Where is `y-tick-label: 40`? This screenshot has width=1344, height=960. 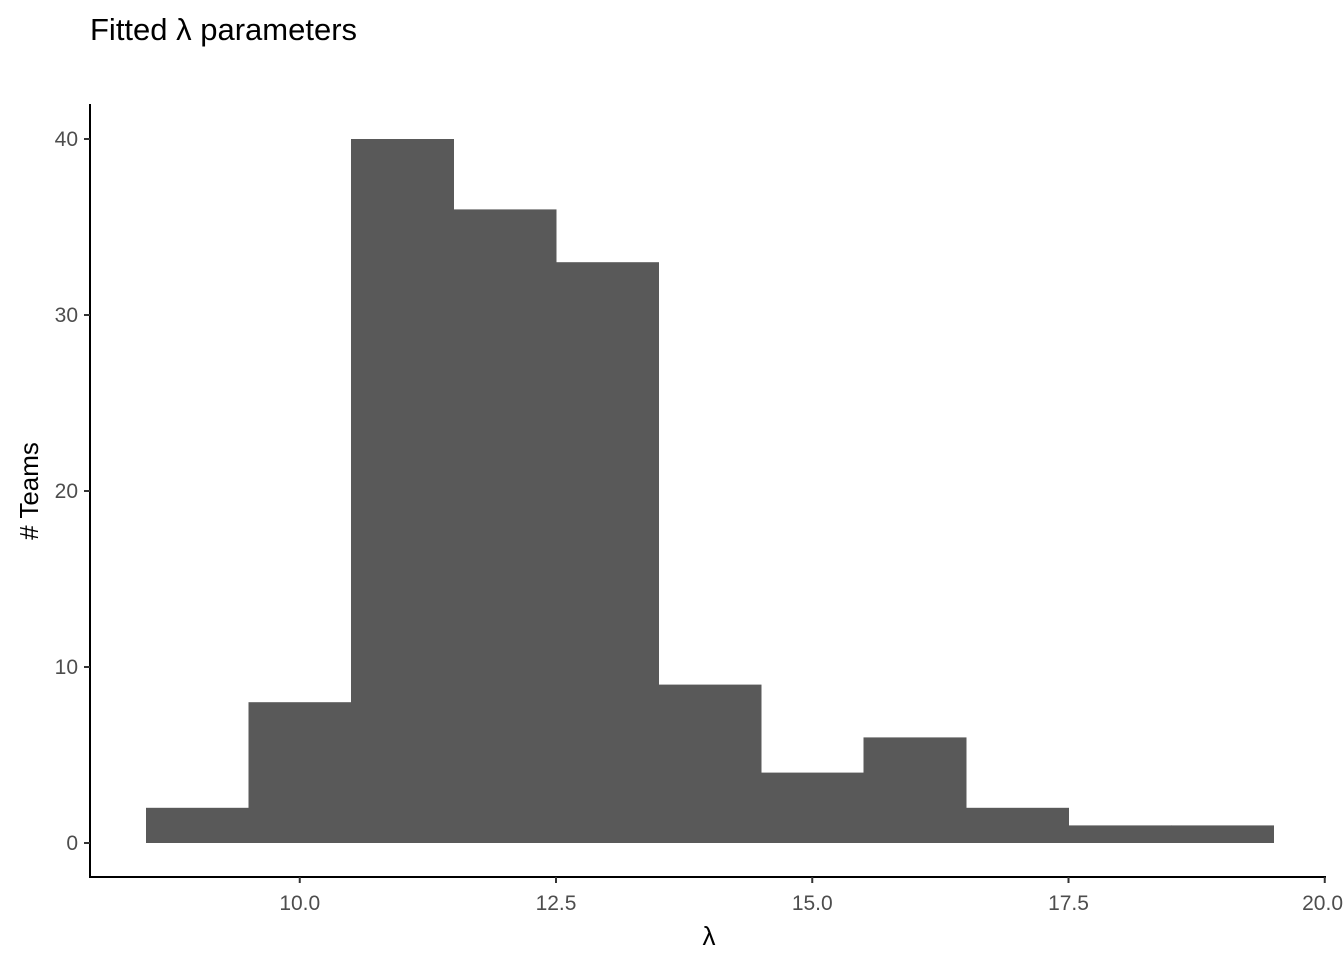 y-tick-label: 40 is located at coordinates (66, 139).